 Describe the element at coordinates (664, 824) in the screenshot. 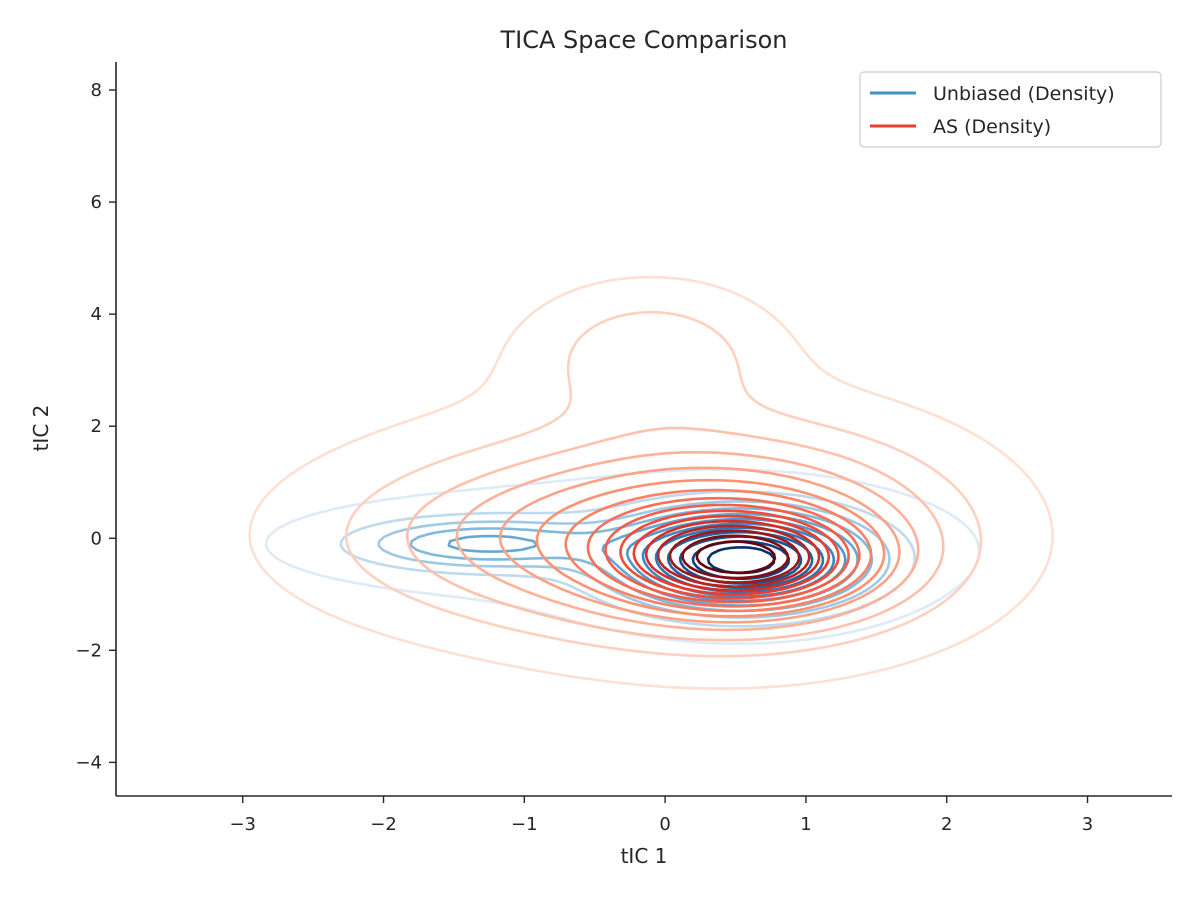

I see `x-tick-label: 0` at that location.